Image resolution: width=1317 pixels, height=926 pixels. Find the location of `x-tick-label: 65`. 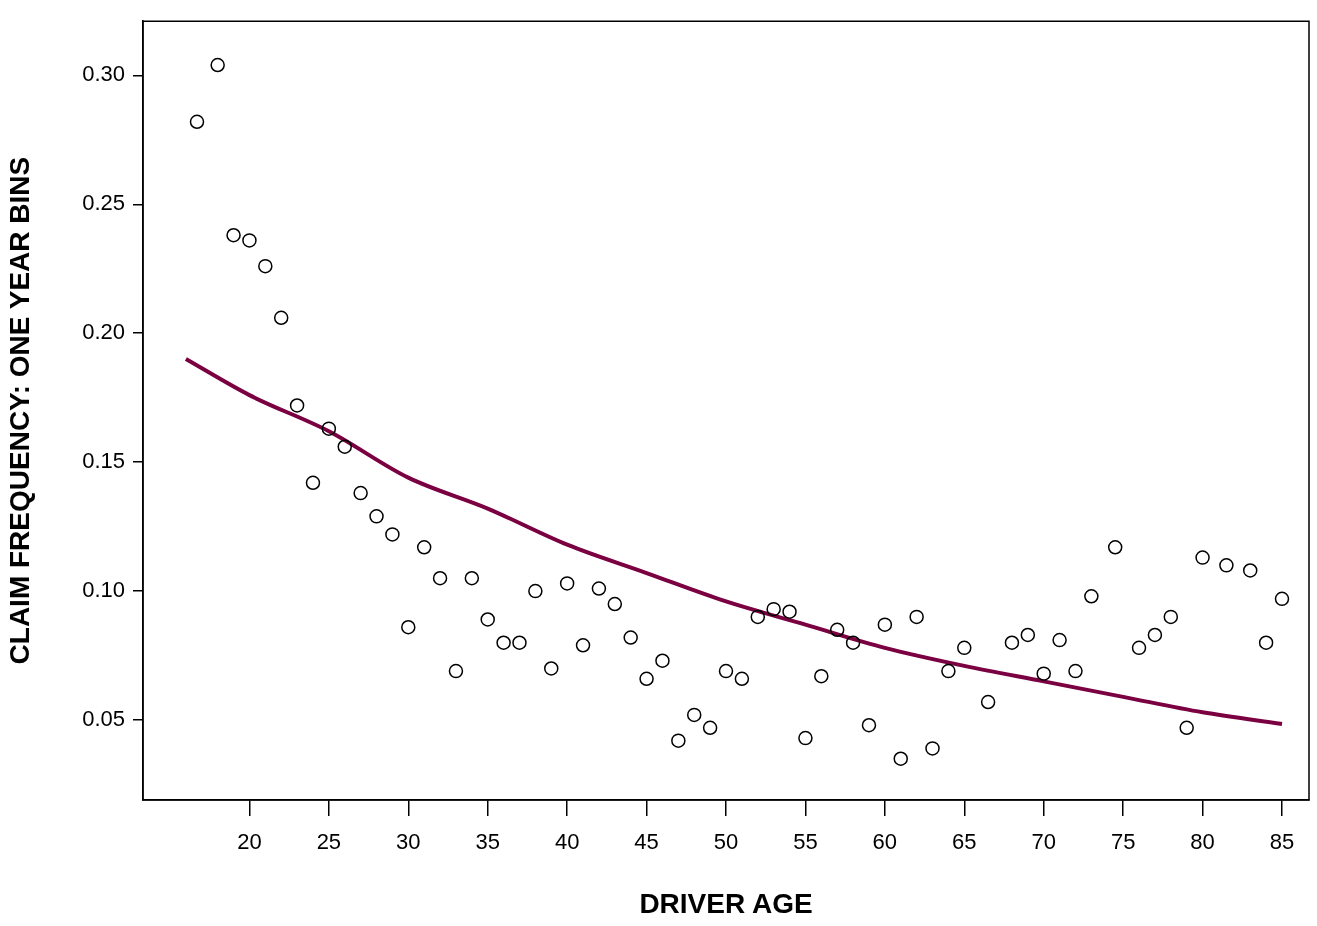

x-tick-label: 65 is located at coordinates (964, 842).